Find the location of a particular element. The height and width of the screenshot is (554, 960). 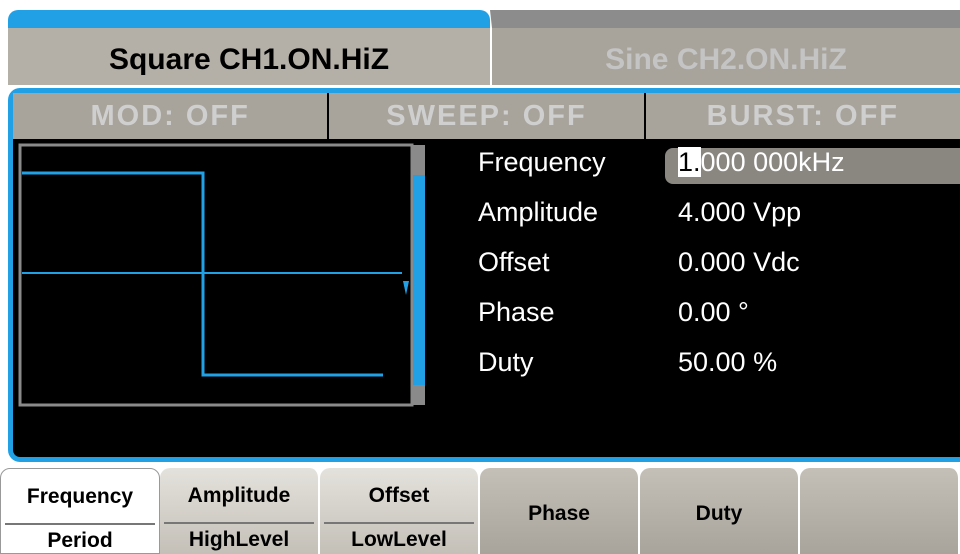

marker is located at coordinates (406, 288).